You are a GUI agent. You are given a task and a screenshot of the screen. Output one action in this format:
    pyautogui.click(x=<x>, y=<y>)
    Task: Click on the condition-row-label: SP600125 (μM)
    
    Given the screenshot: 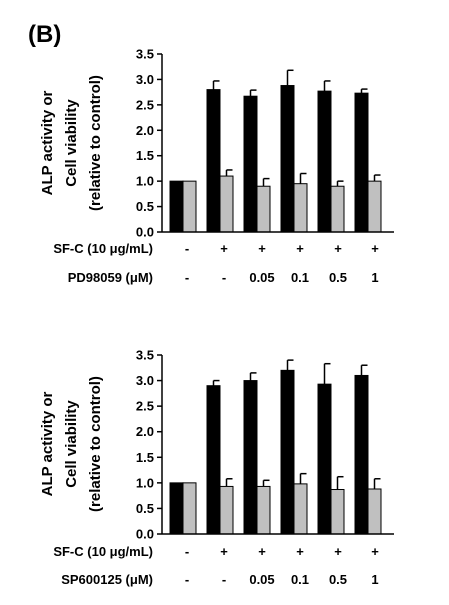 What is the action you would take?
    pyautogui.click(x=107, y=579)
    